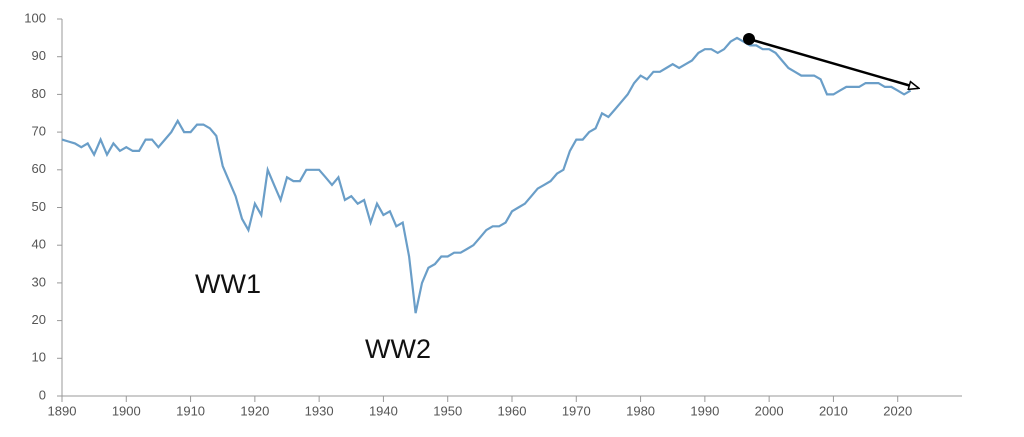  I want to click on x-tick-label: 2010, so click(833, 410).